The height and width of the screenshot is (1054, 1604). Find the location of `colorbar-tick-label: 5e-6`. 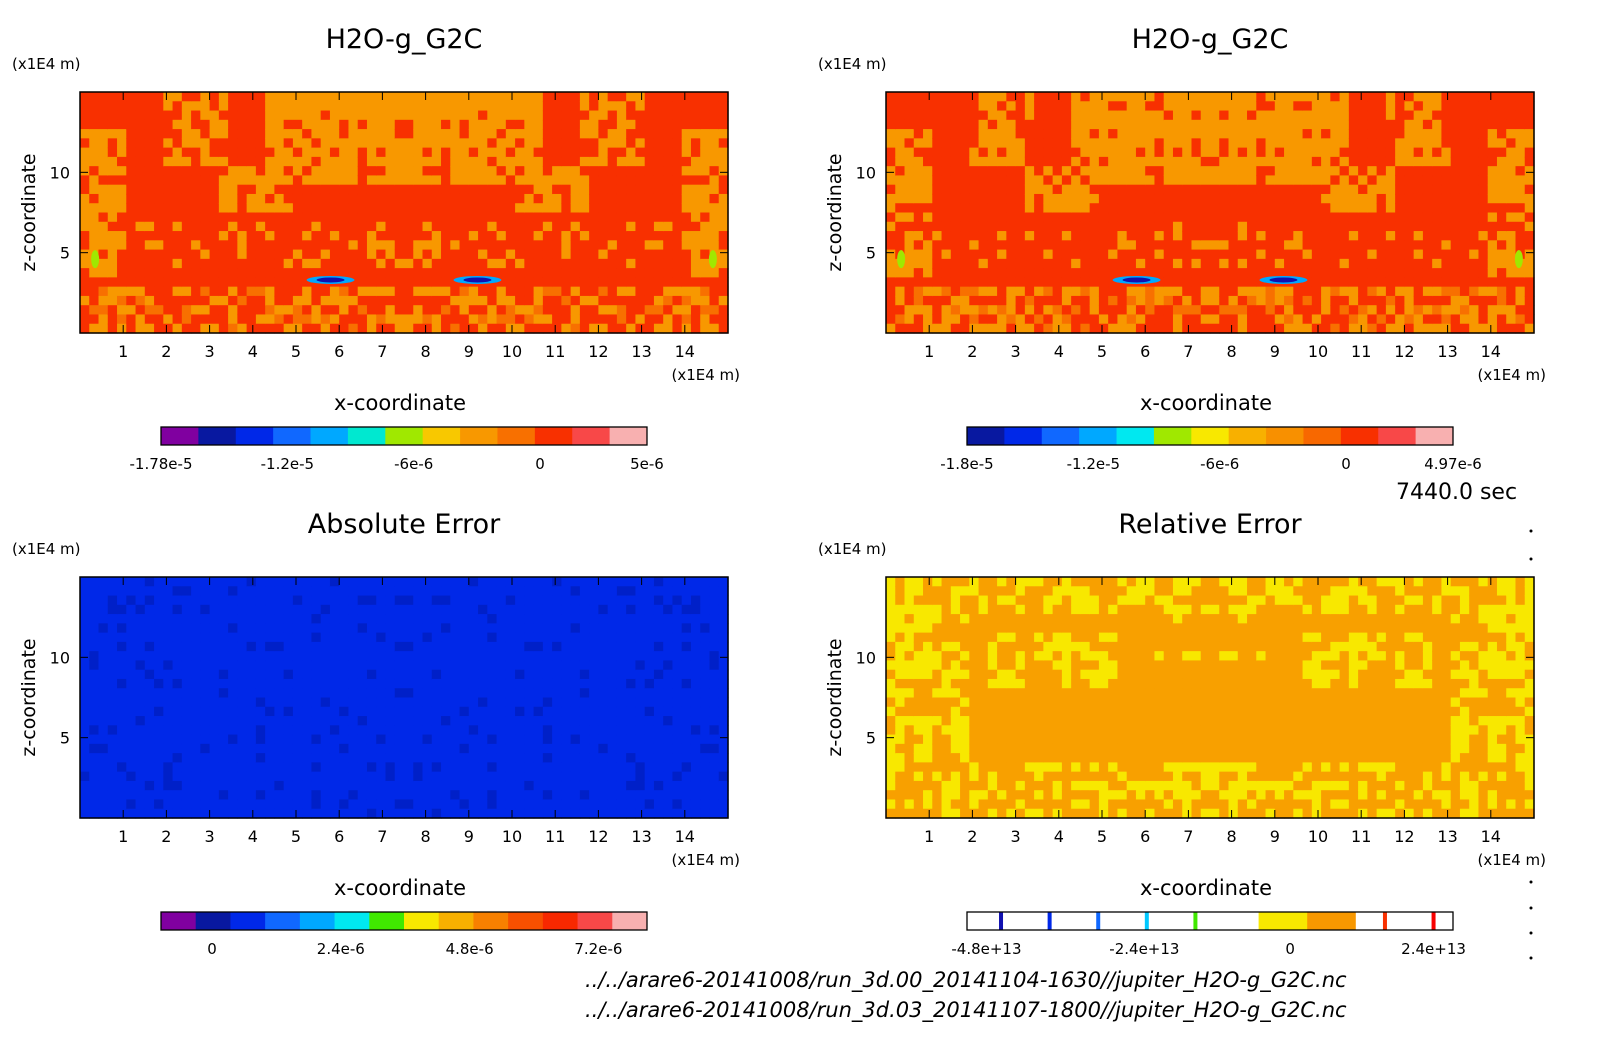

colorbar-tick-label: 5e-6 is located at coordinates (647, 464).